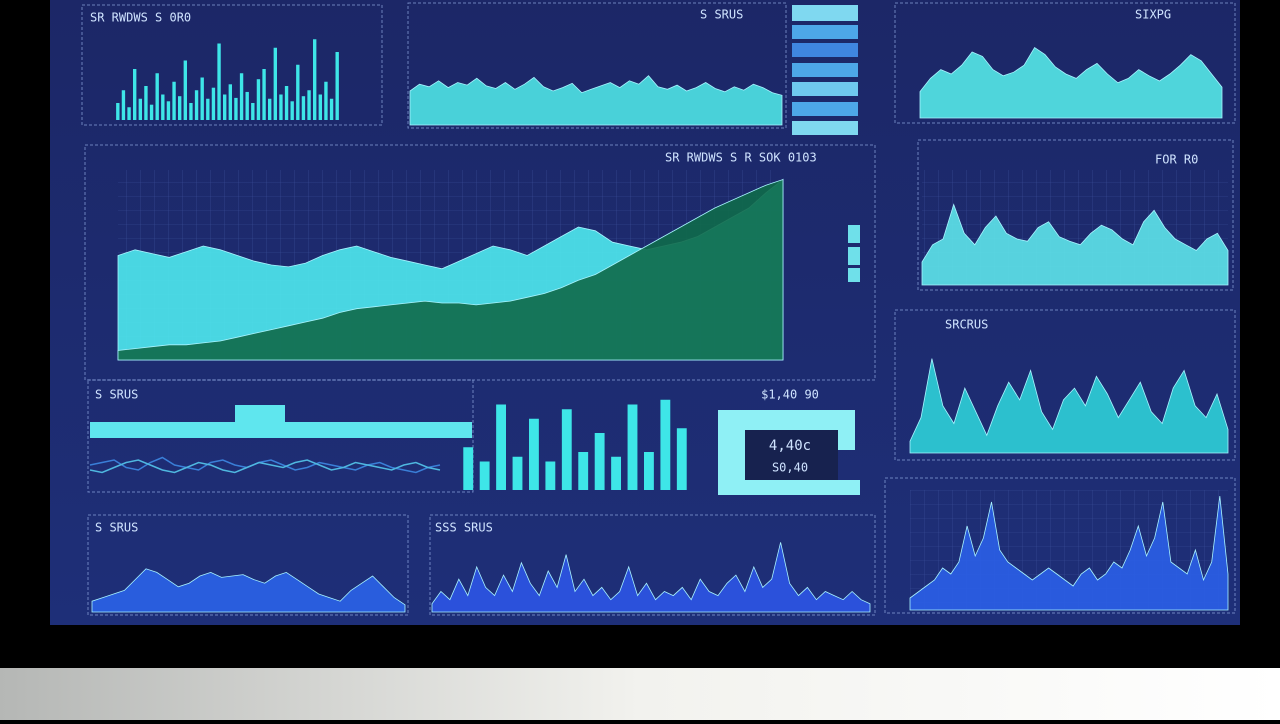  Describe the element at coordinates (790, 446) in the screenshot. I see `widget-value: 4,40c` at that location.